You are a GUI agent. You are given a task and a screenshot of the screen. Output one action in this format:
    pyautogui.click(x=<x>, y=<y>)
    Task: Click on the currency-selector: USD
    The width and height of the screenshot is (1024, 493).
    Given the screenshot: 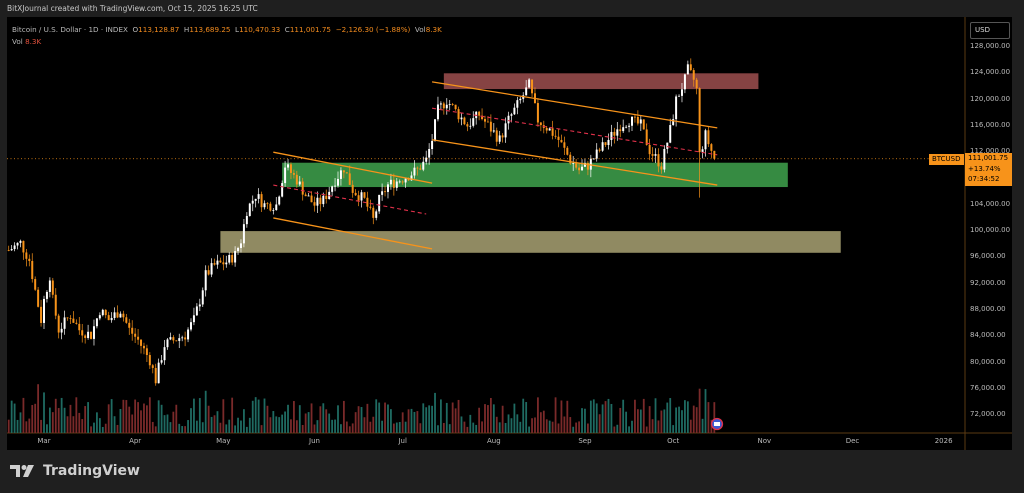 What is the action you would take?
    pyautogui.click(x=990, y=30)
    